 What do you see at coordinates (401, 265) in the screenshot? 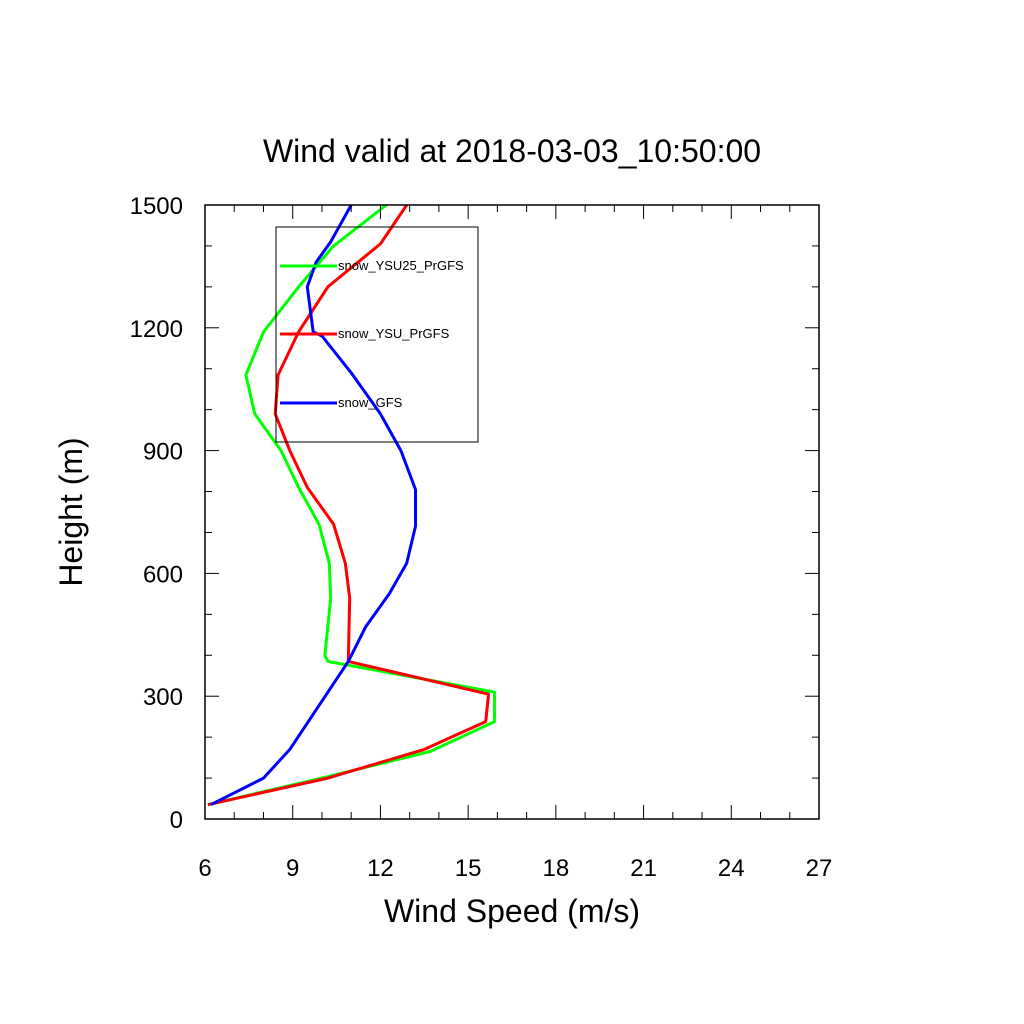
I see `legend-label-0: snow_YSU25_PrGFS` at bounding box center [401, 265].